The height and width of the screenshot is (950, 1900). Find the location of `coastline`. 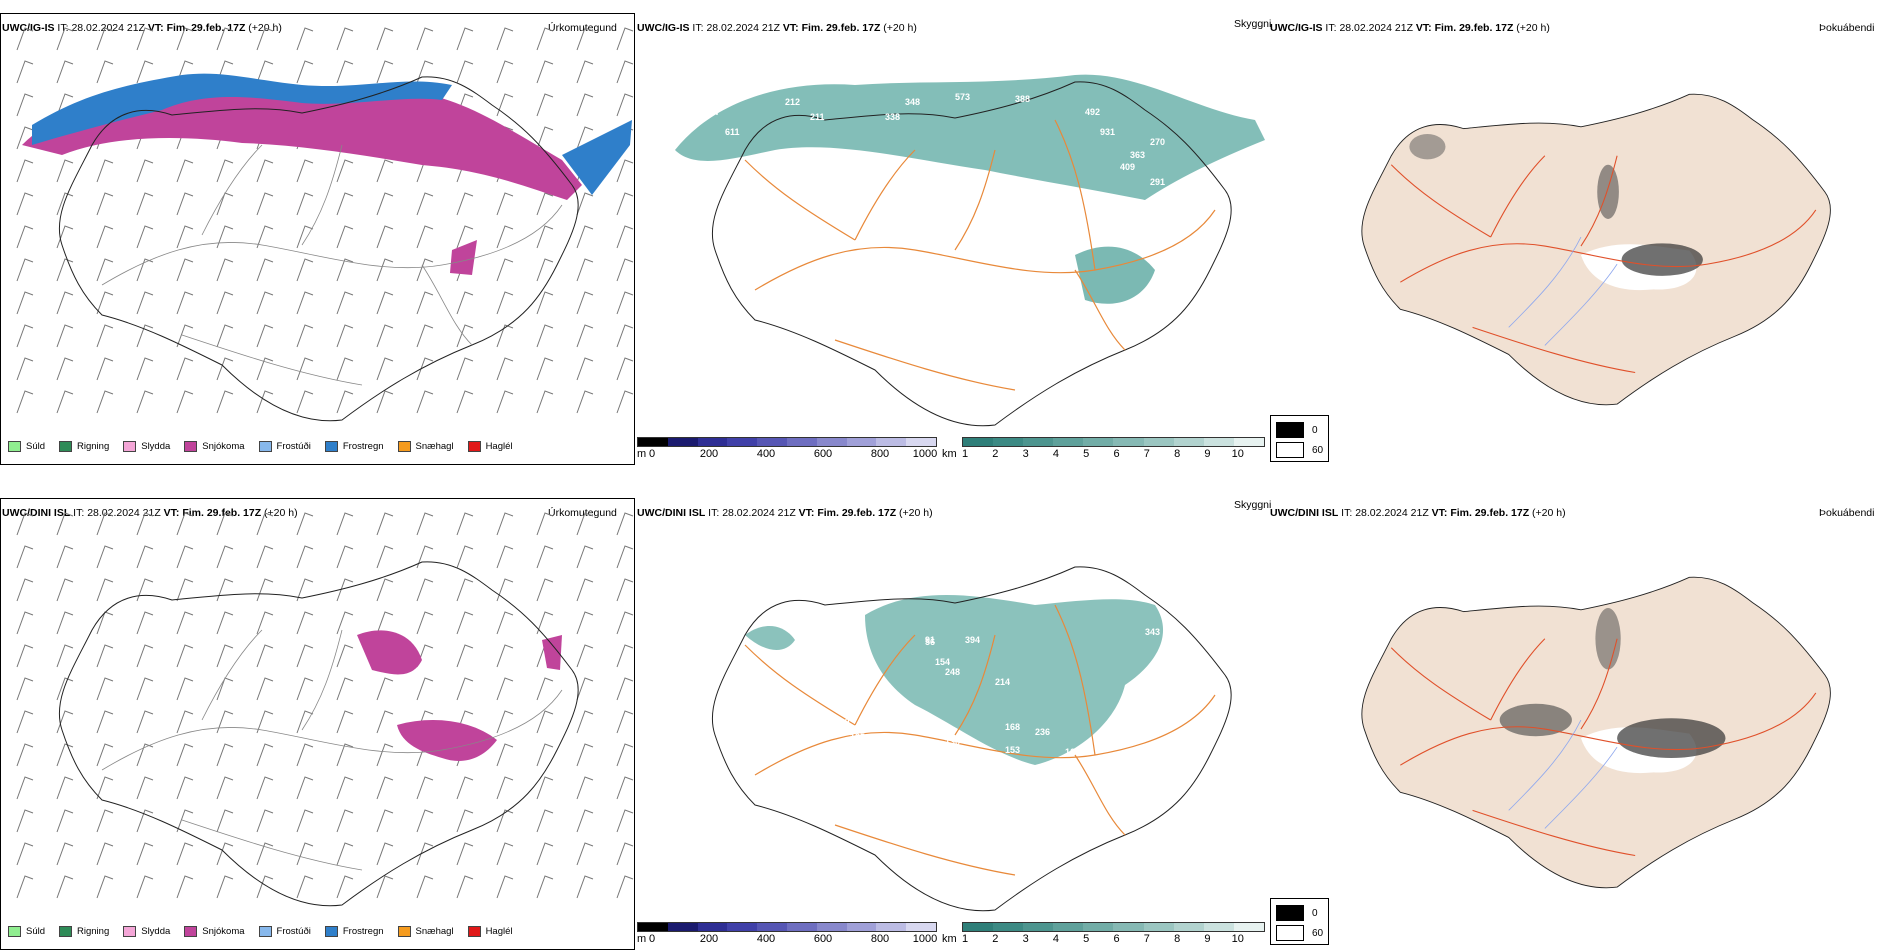

coastline is located at coordinates (318, 734).